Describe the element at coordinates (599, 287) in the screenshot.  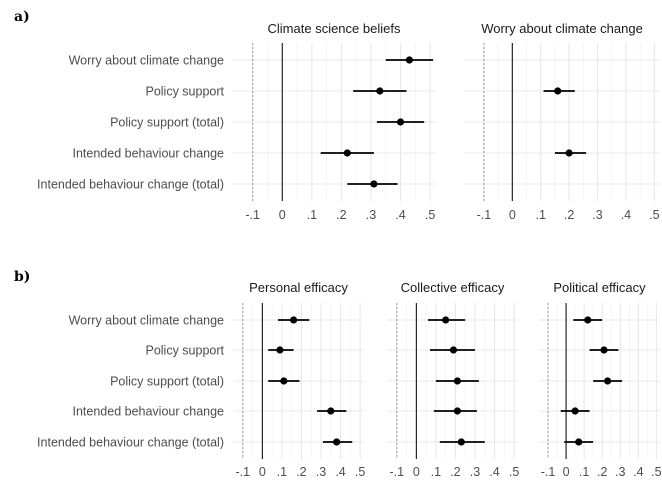
I see `facet-title: Political efficacy` at that location.